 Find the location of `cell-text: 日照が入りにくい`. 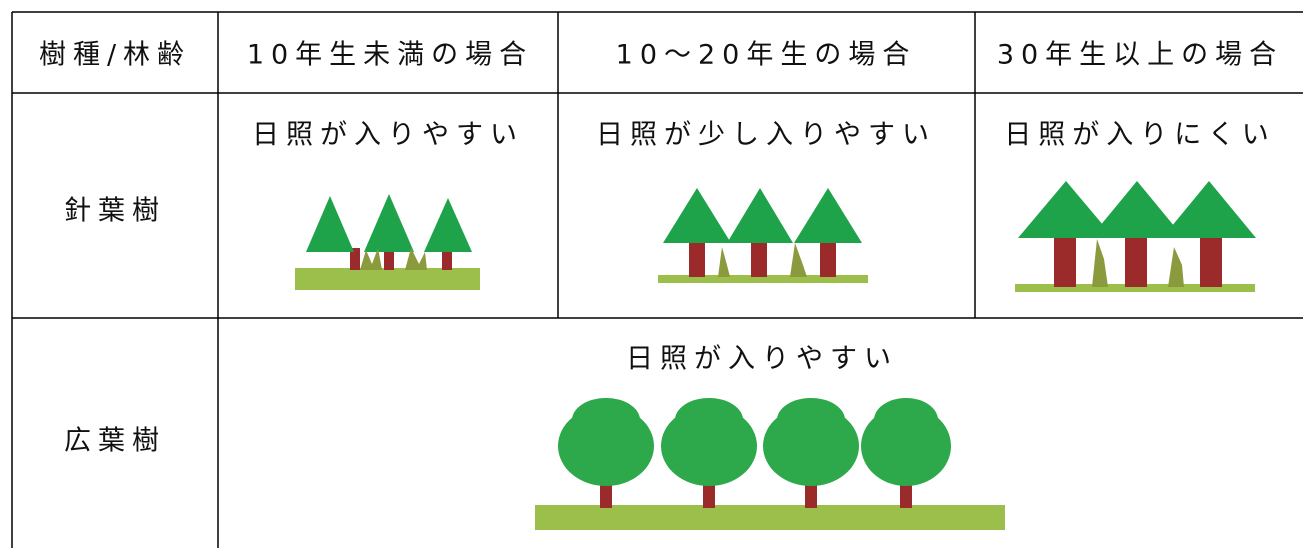

cell-text: 日照が入りにくい is located at coordinates (1140, 135).